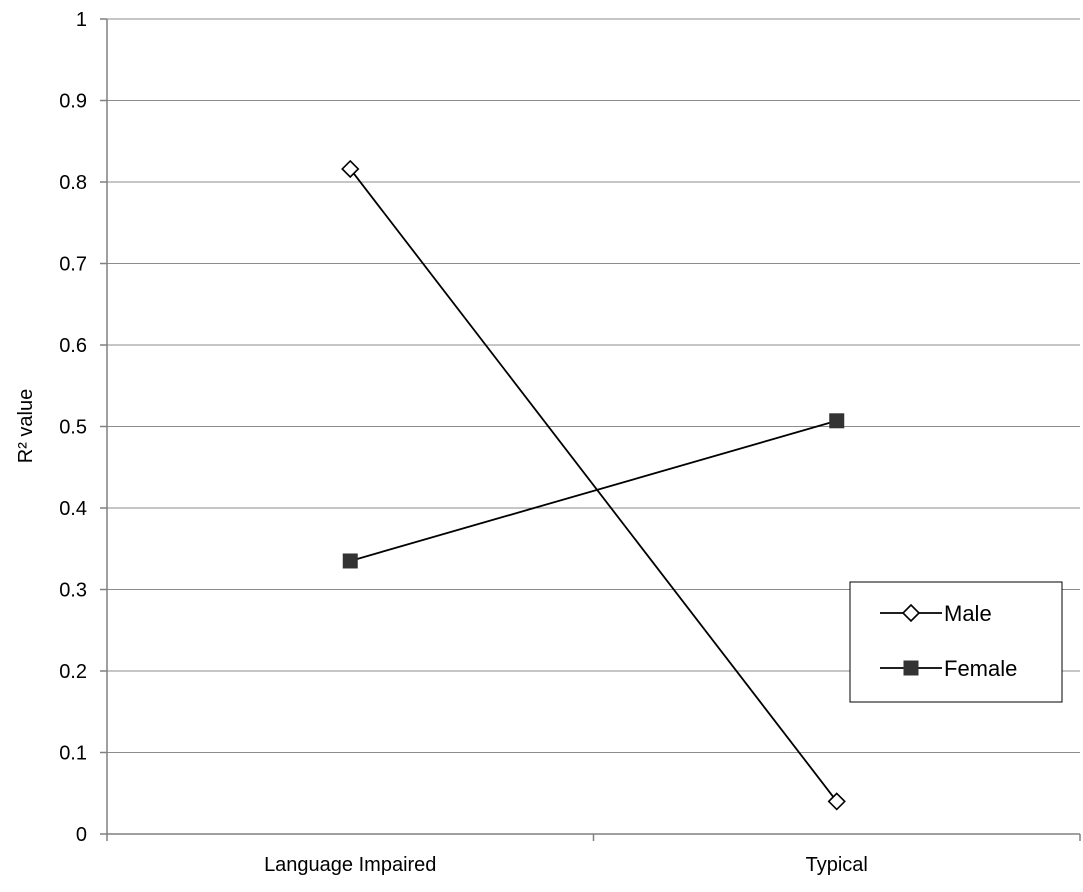  What do you see at coordinates (81, 835) in the screenshot?
I see `y-tick-label-0: 0` at bounding box center [81, 835].